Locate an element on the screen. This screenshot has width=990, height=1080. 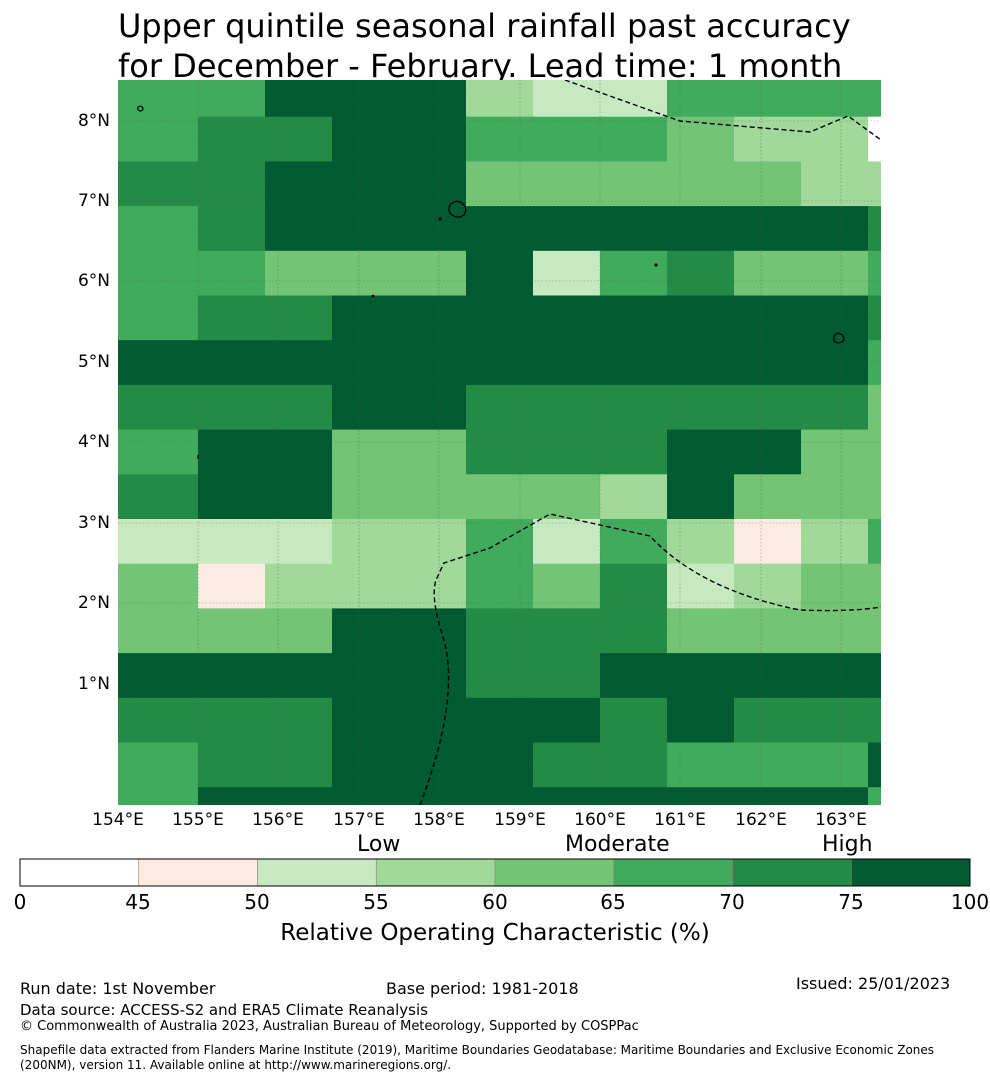
colorbar-tick: 70 is located at coordinates (732, 902).